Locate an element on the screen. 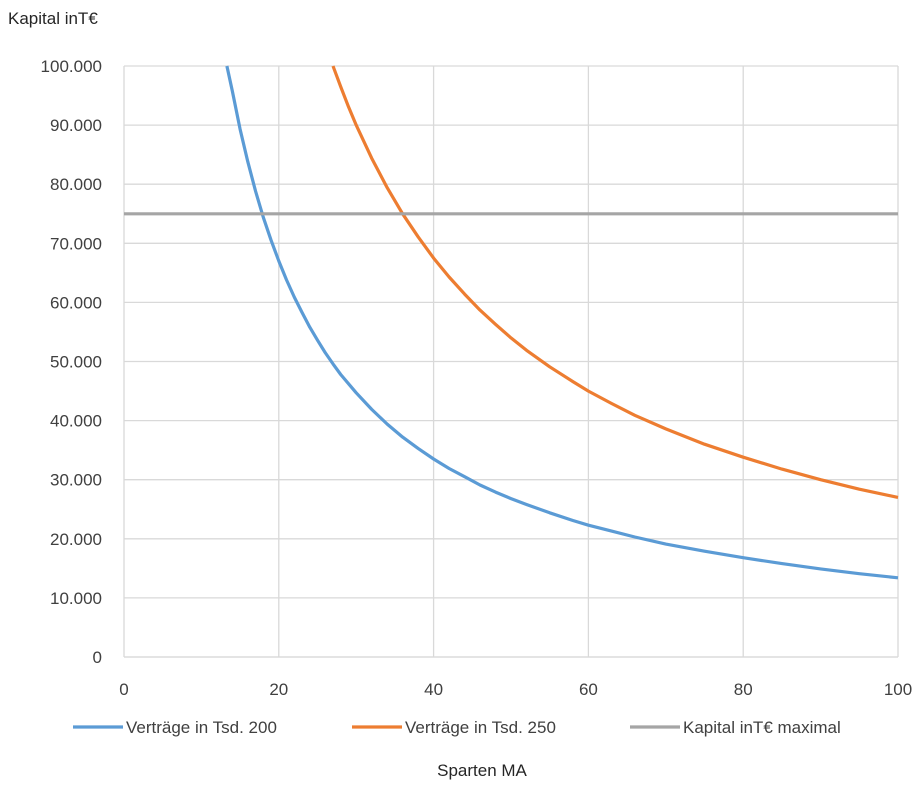  x-tick-label: 40 is located at coordinates (433, 689).